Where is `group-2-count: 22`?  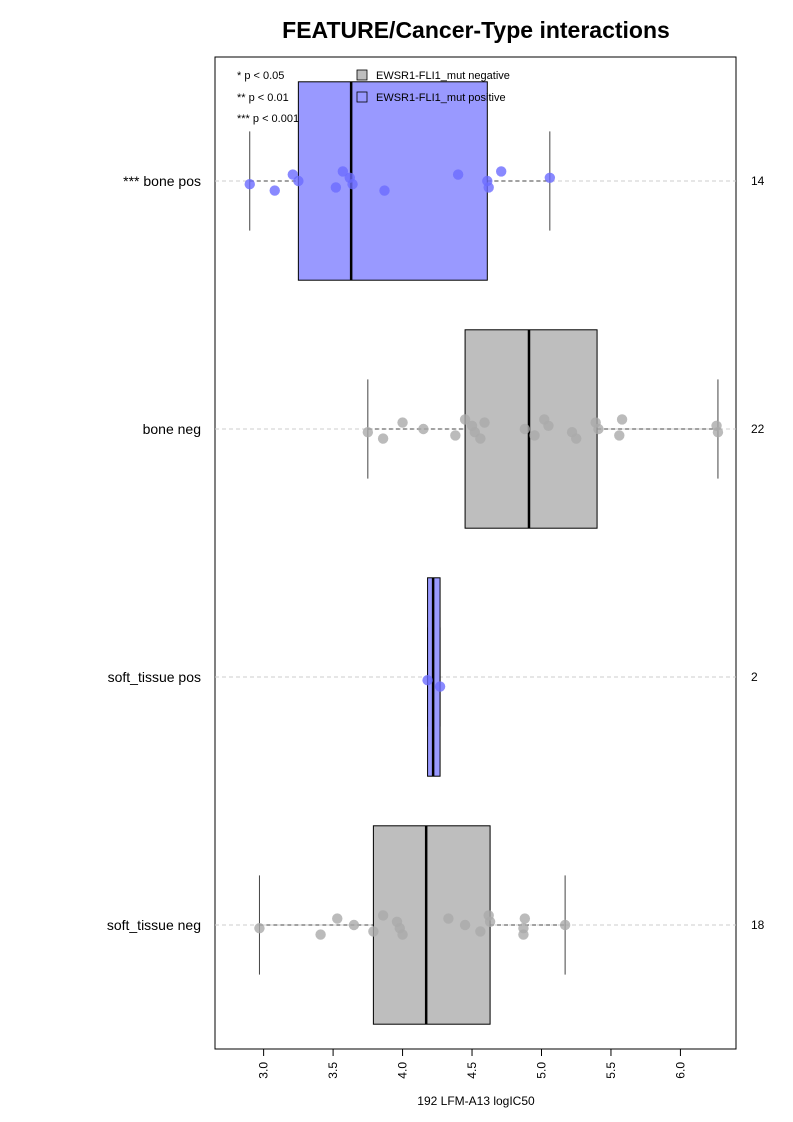
group-2-count: 22 is located at coordinates (758, 429).